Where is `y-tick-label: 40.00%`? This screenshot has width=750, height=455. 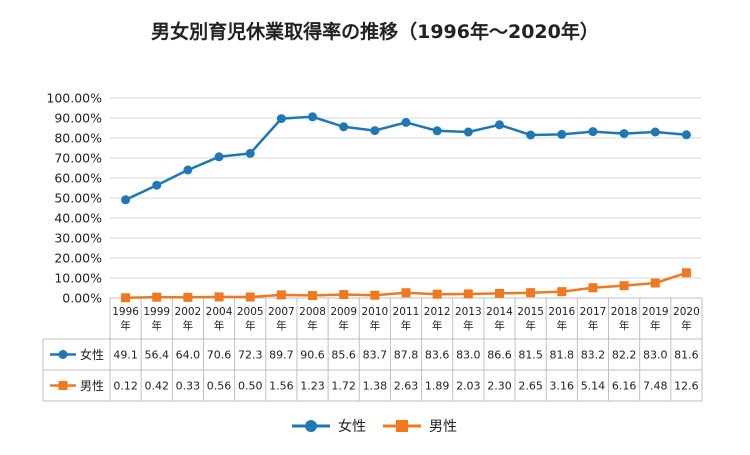
y-tick-label: 40.00% is located at coordinates (78, 218).